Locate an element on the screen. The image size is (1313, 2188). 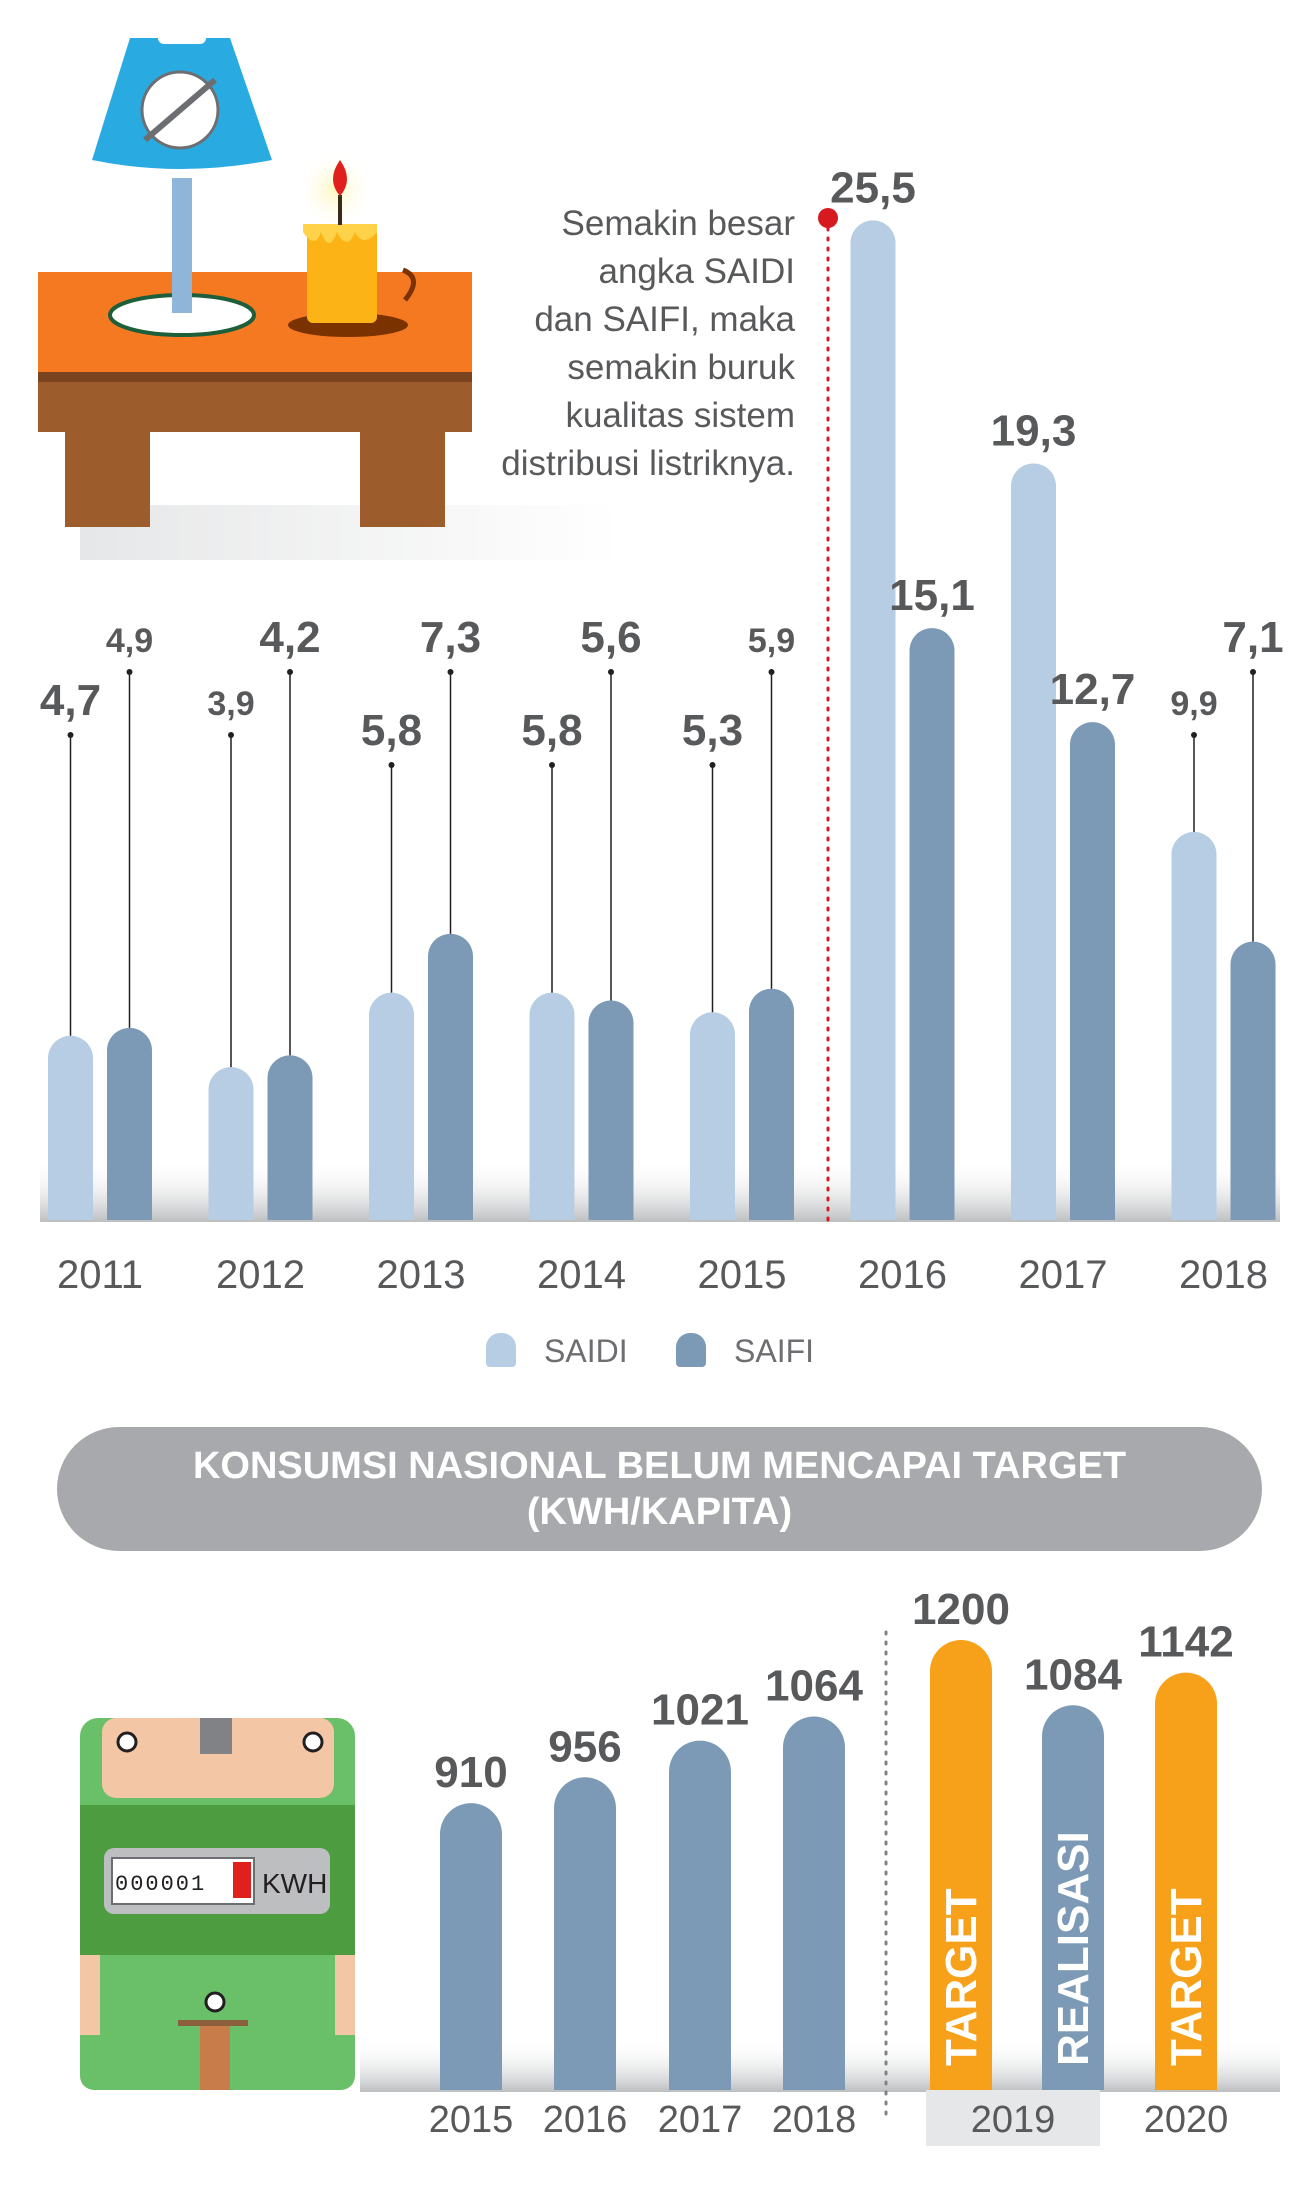
x-tick-label: 2011 is located at coordinates (100, 1275).